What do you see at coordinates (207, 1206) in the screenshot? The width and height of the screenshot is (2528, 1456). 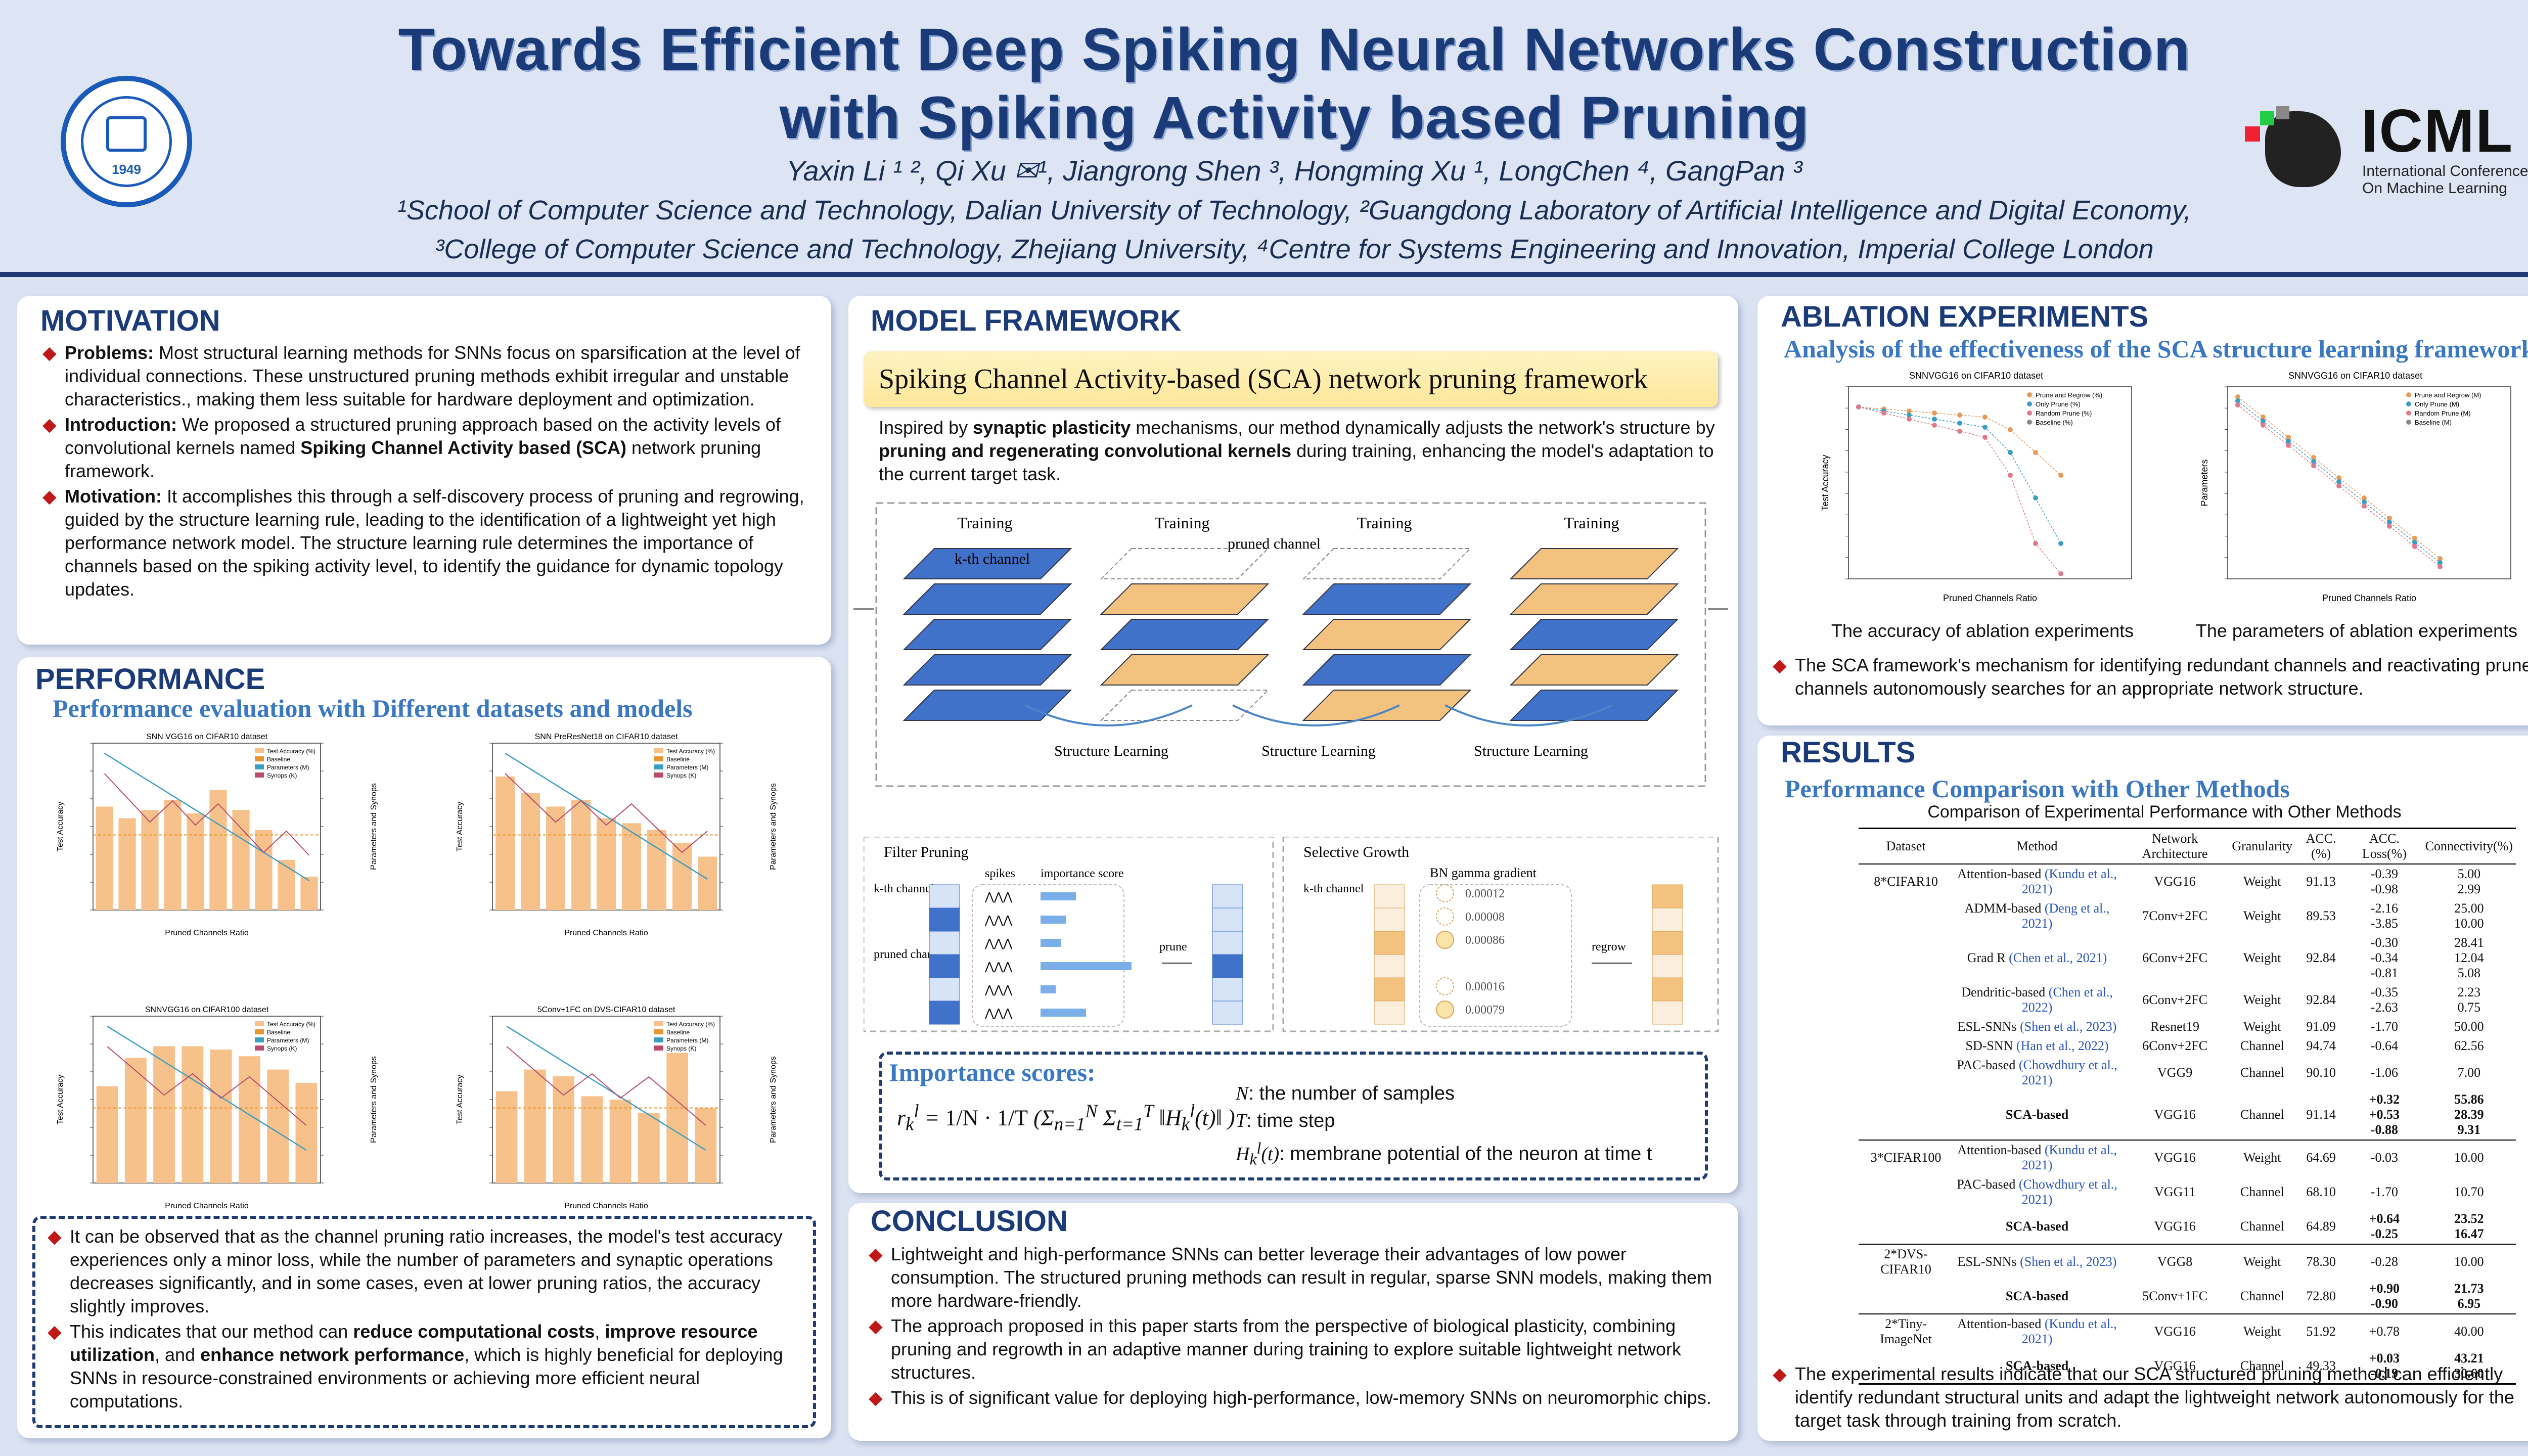 I see `chart-xlabel: Pruned Channels Ratio` at bounding box center [207, 1206].